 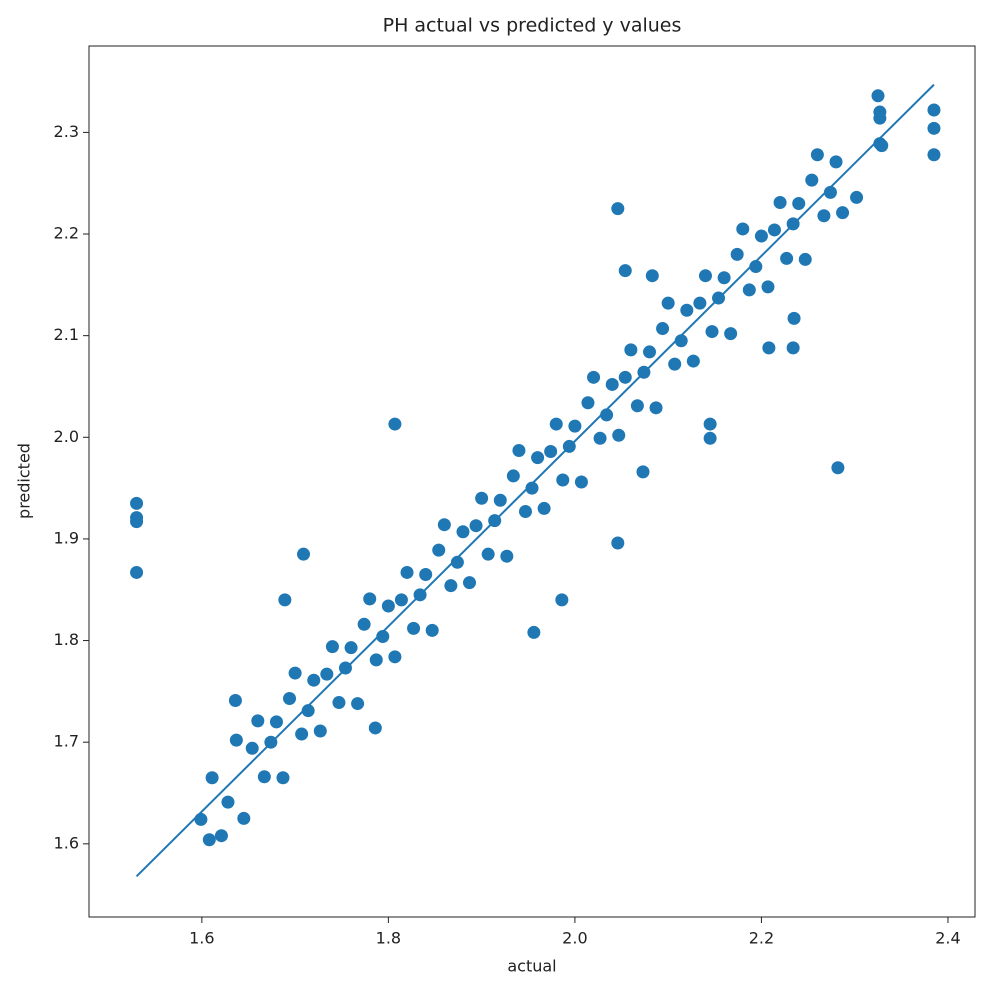 What do you see at coordinates (66, 639) in the screenshot?
I see `y-tick-label: 1.8` at bounding box center [66, 639].